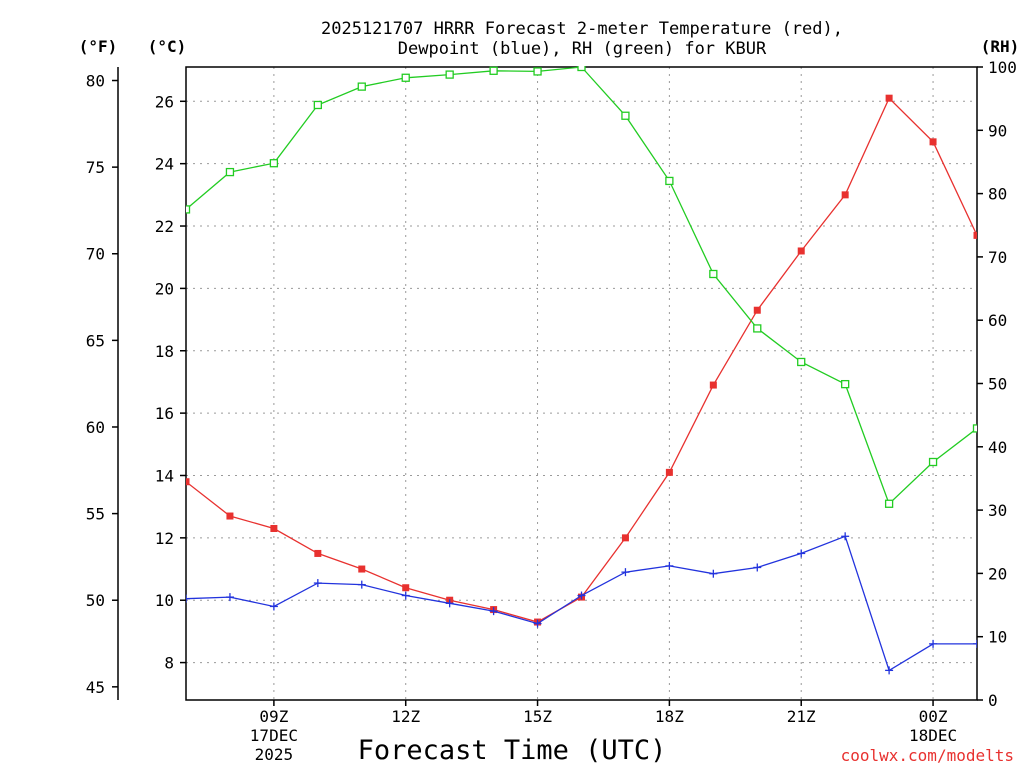 This screenshot has height=768, width=1024. Describe the element at coordinates (997, 510) in the screenshot. I see `rh-tick-label: 30` at that location.